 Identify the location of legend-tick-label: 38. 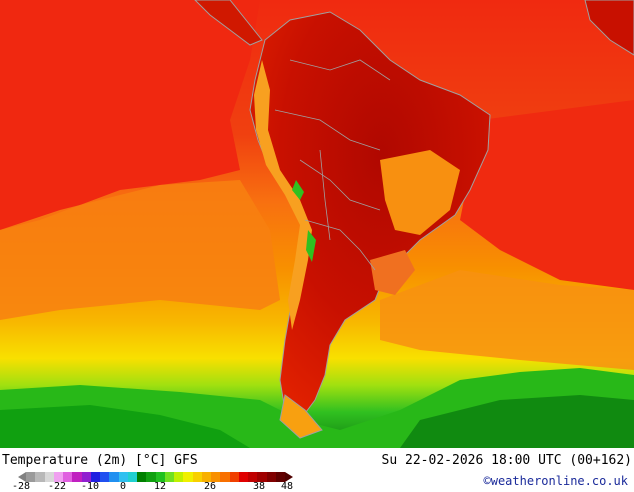
(259, 486).